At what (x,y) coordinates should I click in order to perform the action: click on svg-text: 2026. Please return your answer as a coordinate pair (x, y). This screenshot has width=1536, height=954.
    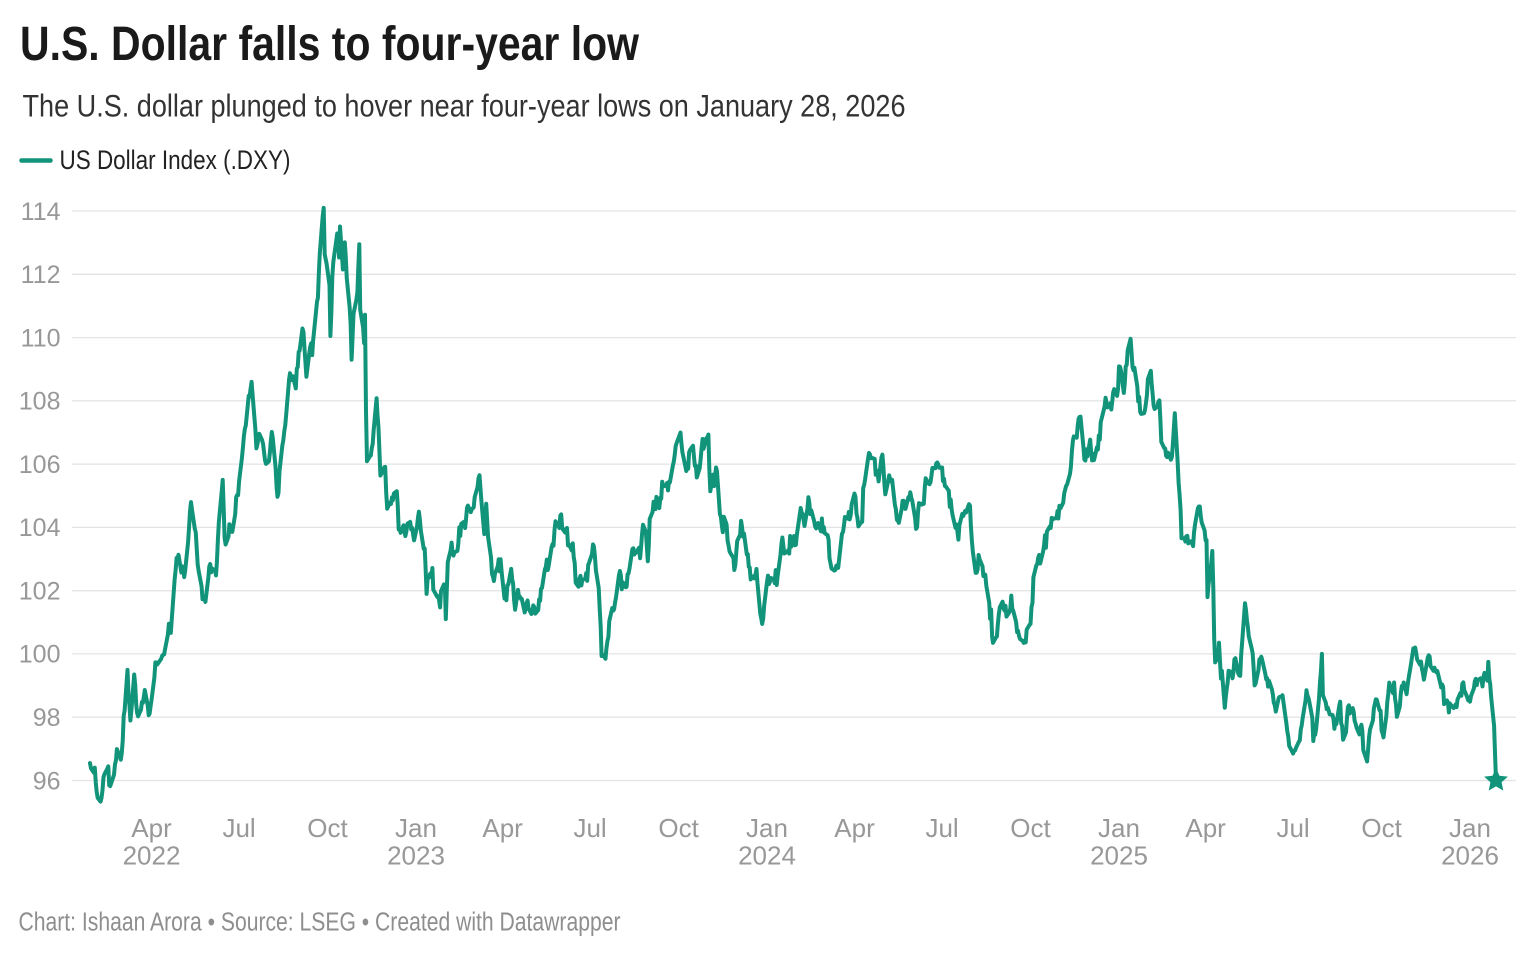
    Looking at the image, I should click on (1470, 855).